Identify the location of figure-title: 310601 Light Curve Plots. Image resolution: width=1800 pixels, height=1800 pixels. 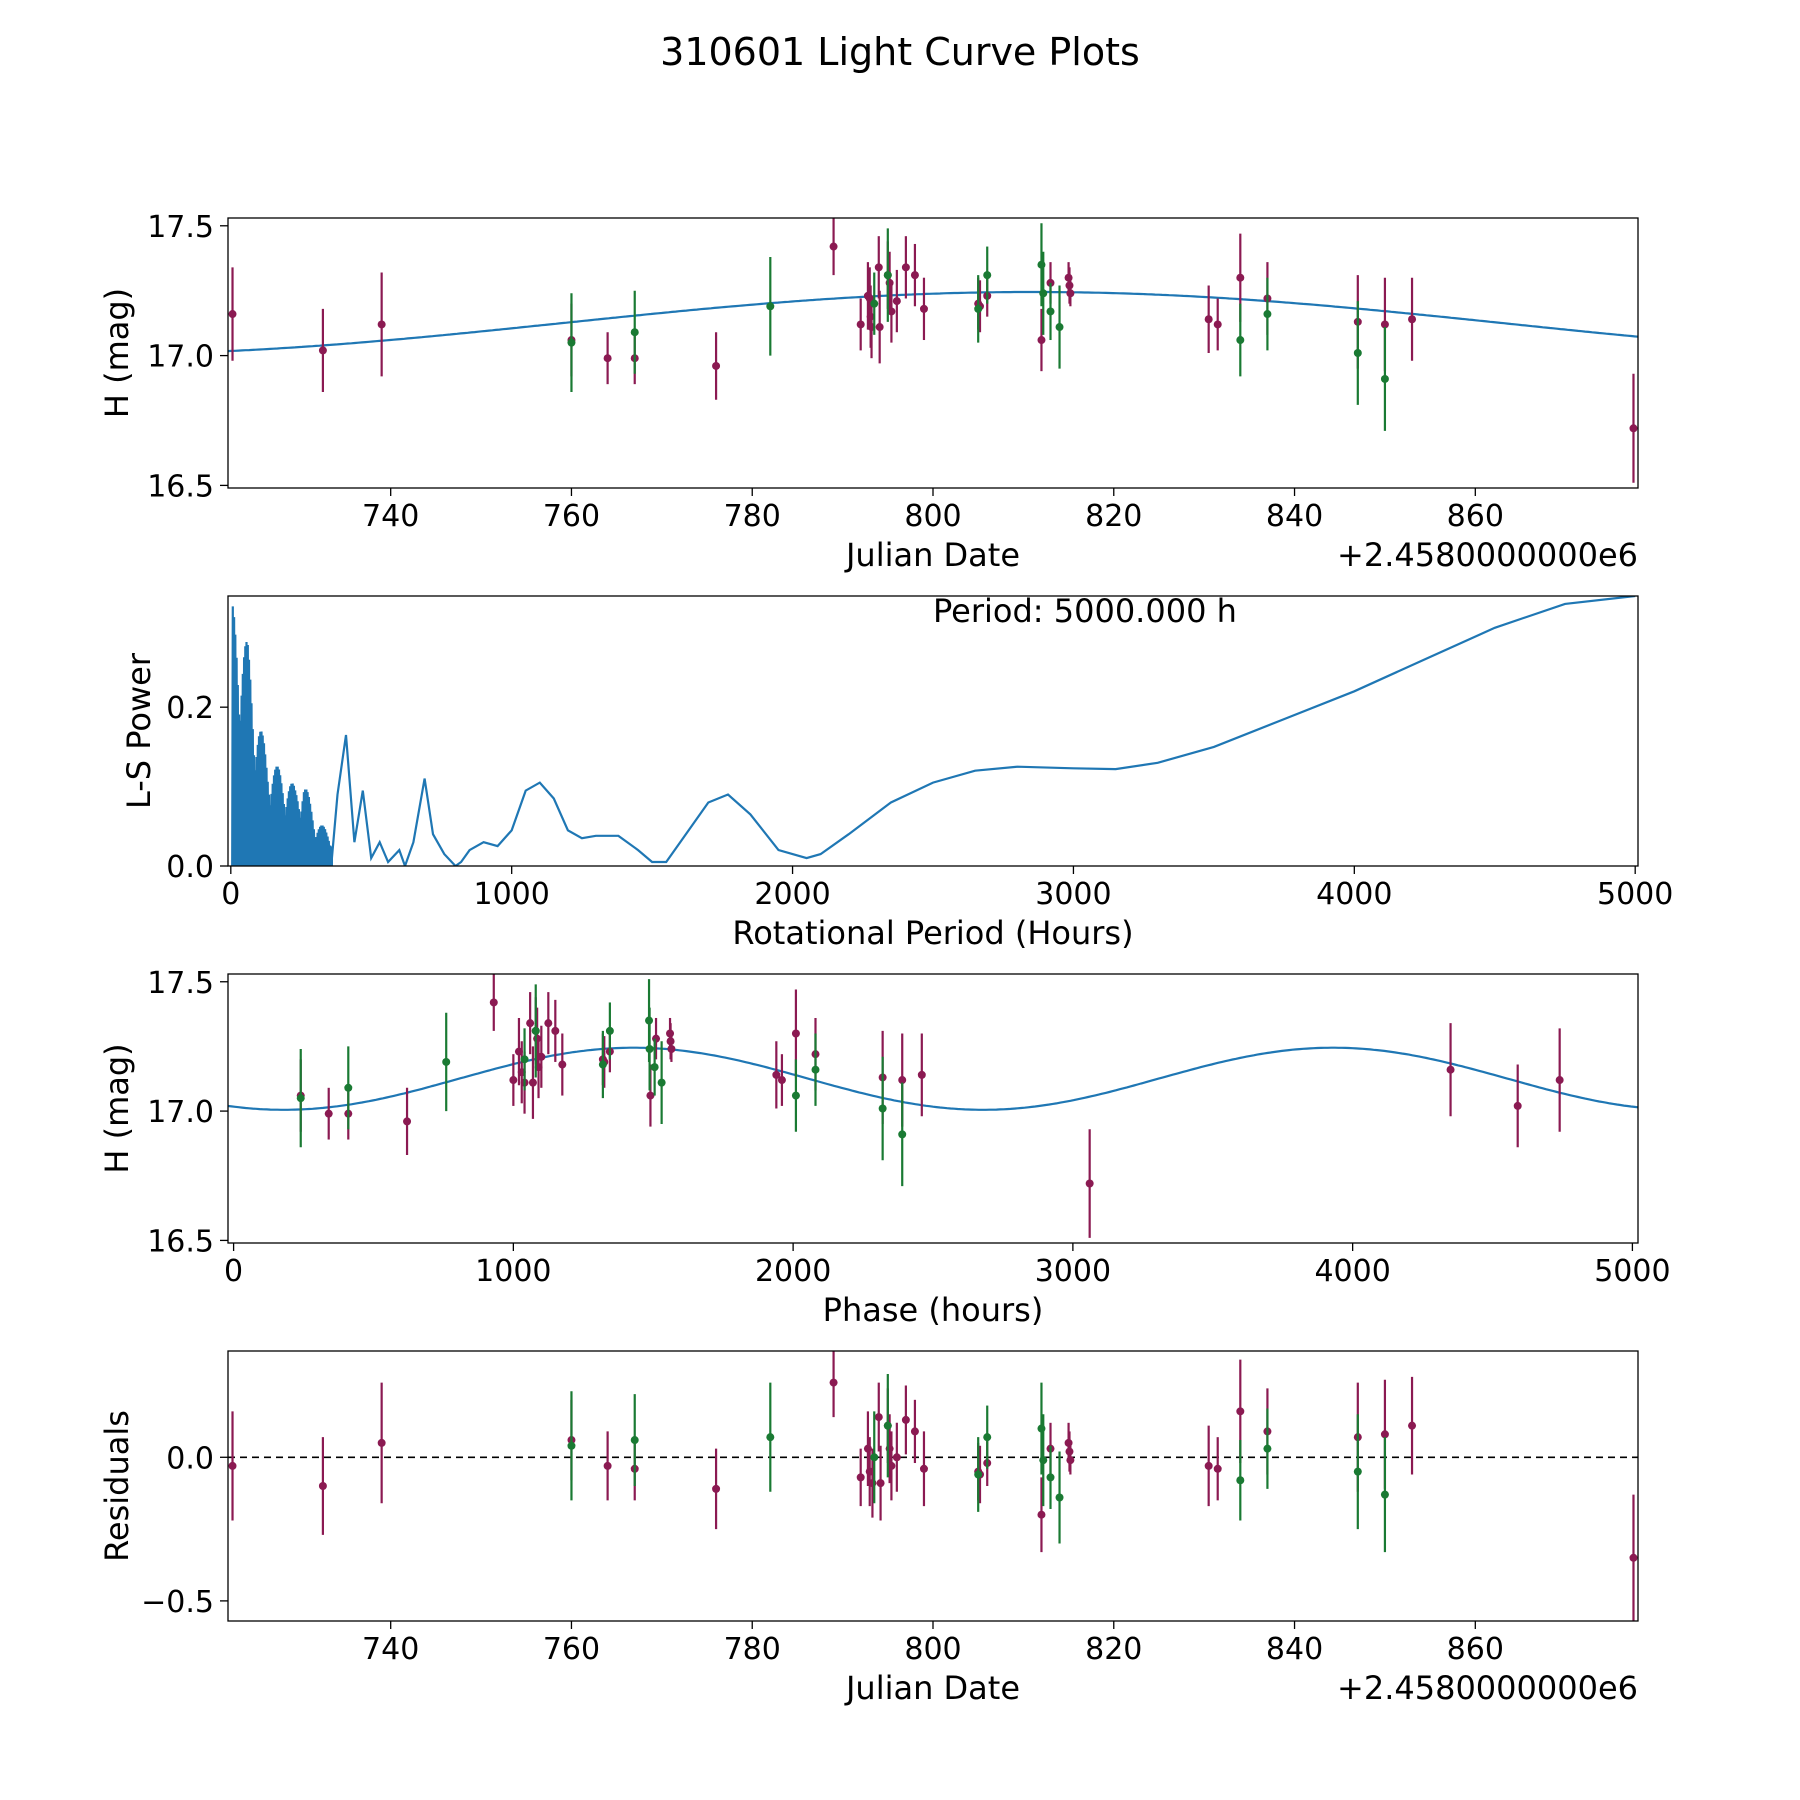
(900, 52).